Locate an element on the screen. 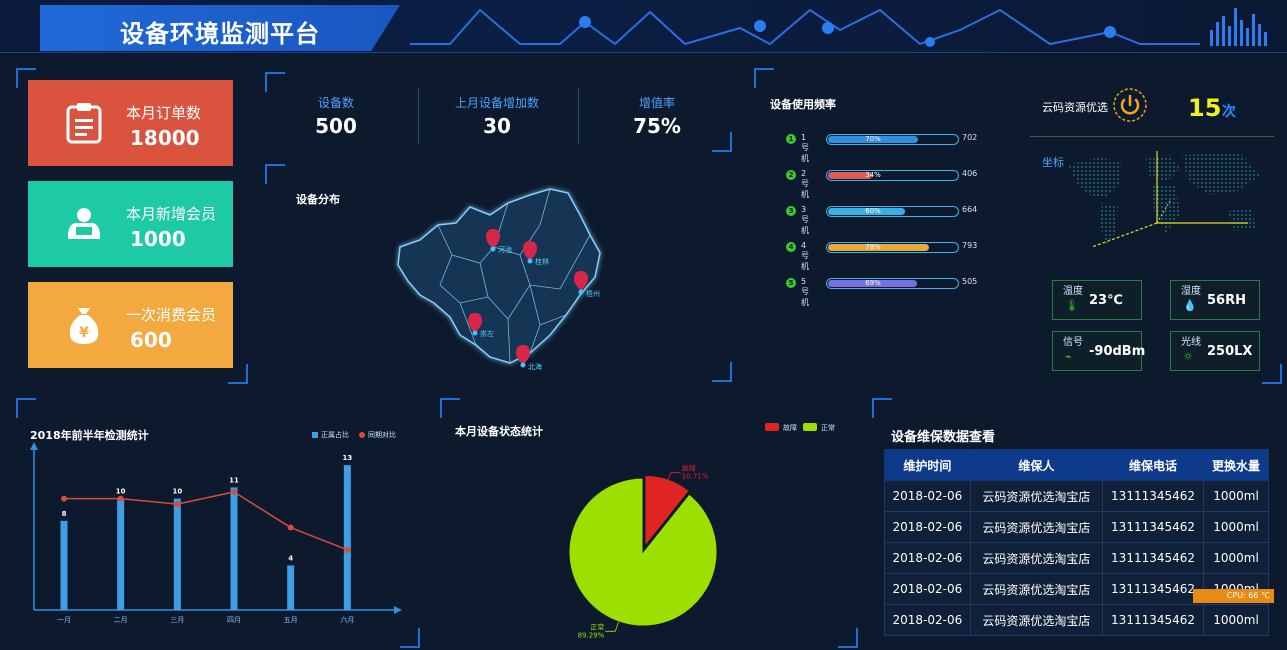  title-banner is located at coordinates (220, 28).